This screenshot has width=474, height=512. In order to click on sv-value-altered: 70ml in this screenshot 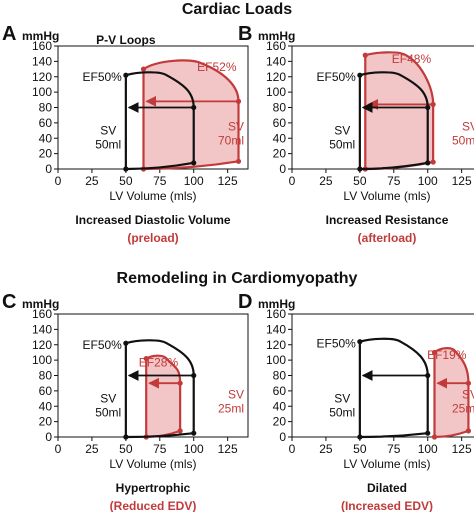, I will do `click(231, 141)`.